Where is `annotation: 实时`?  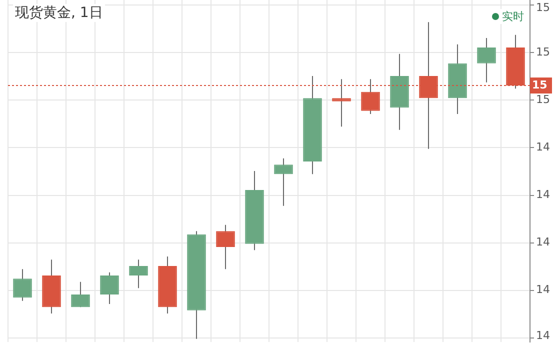
annotation: 实时 is located at coordinates (513, 16).